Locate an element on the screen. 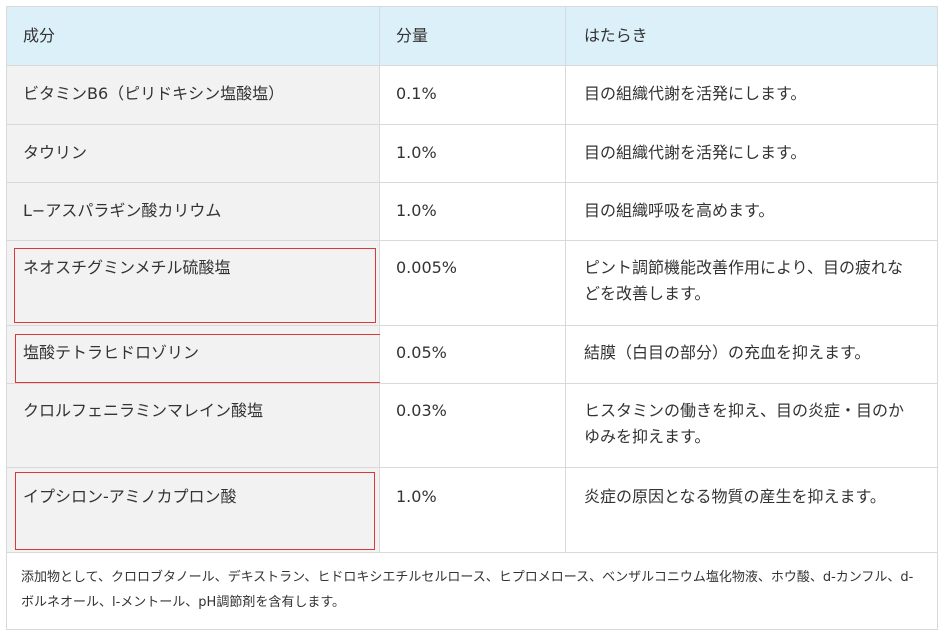 This screenshot has height=635, width=944. ingredient-cell: タウリン is located at coordinates (193, 153).